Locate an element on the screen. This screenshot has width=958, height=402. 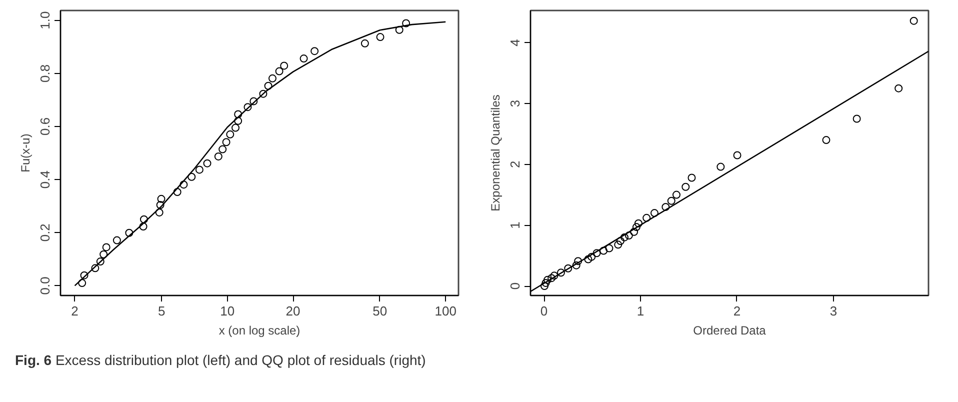
y-axis-title: Exponential Quantiles is located at coordinates (495, 153).